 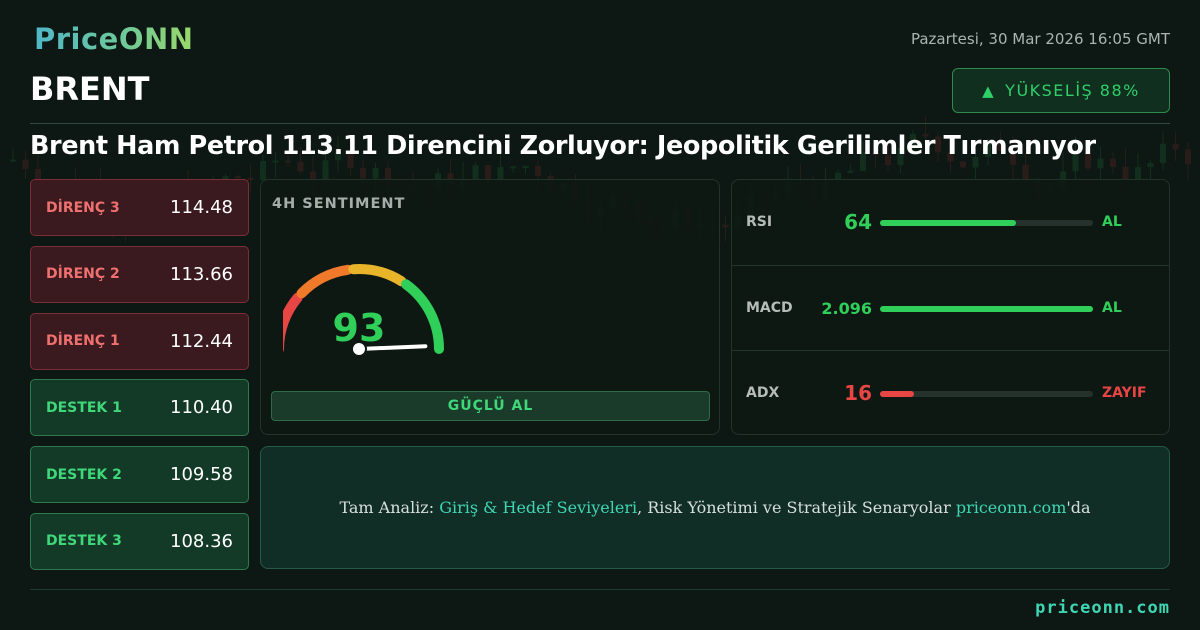 I want to click on indicator-value: 64, so click(x=858, y=222).